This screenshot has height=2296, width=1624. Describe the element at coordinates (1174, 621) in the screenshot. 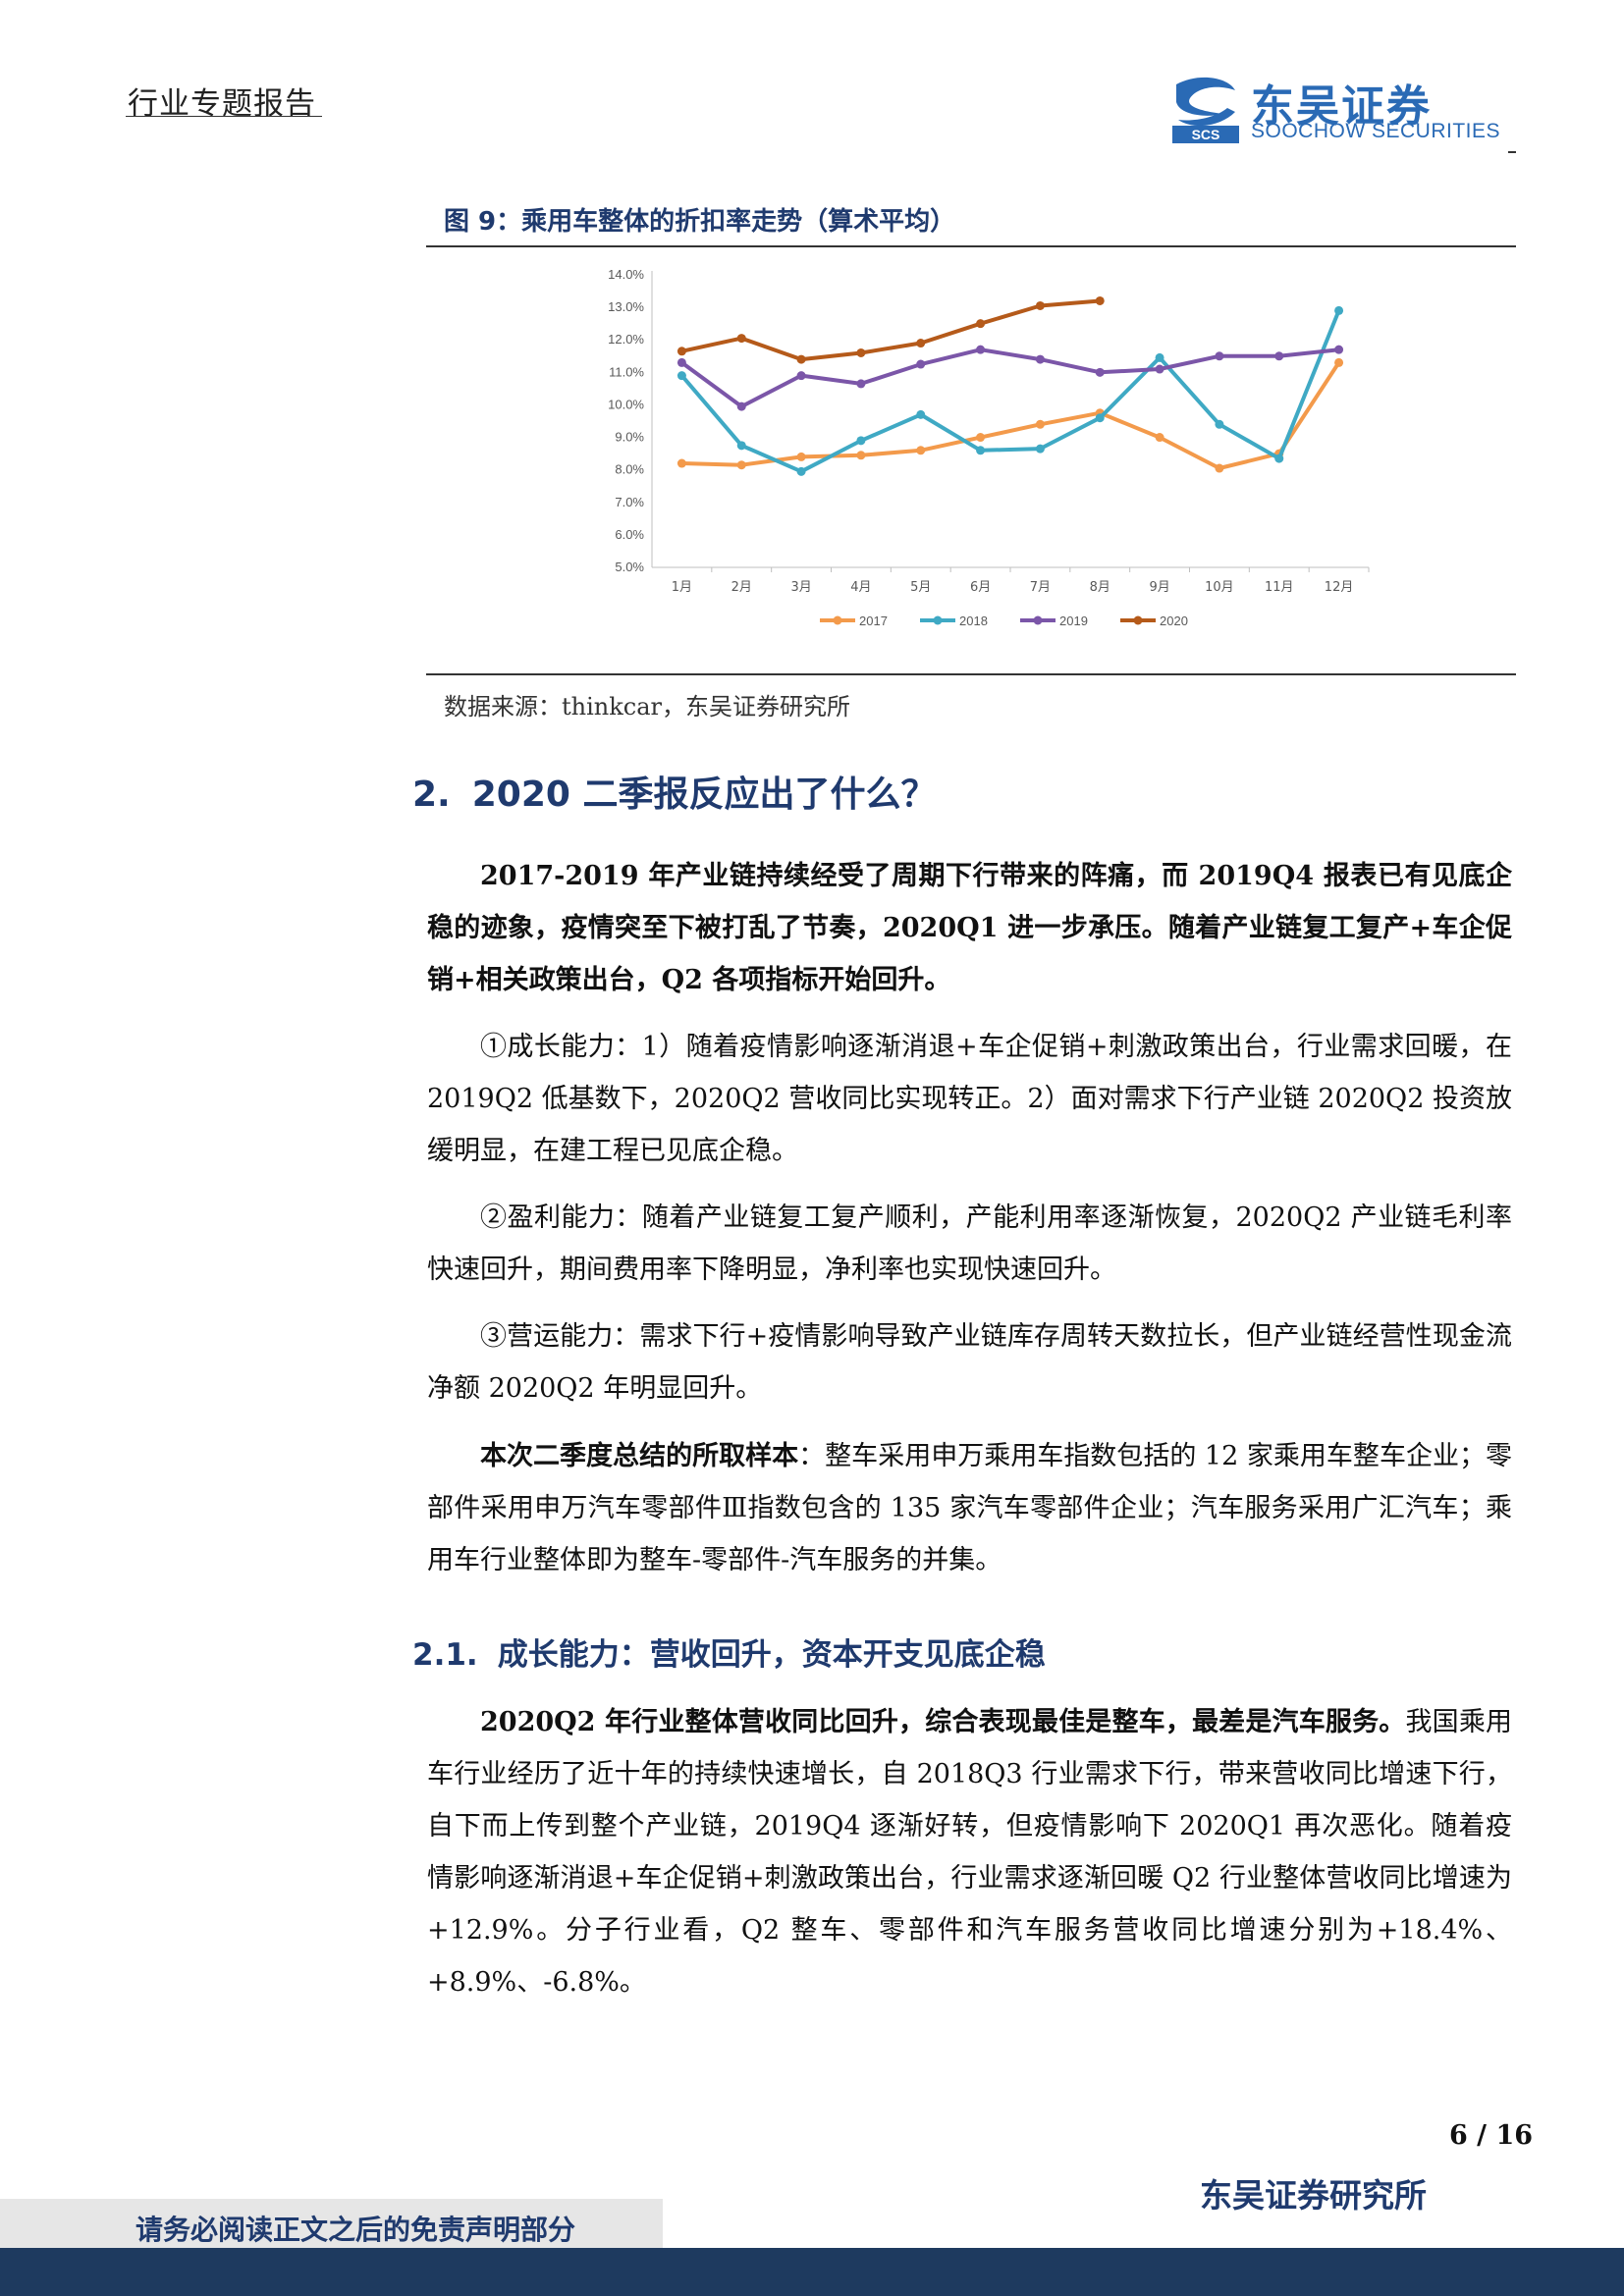

I see `legend-label-2020: 2020` at that location.